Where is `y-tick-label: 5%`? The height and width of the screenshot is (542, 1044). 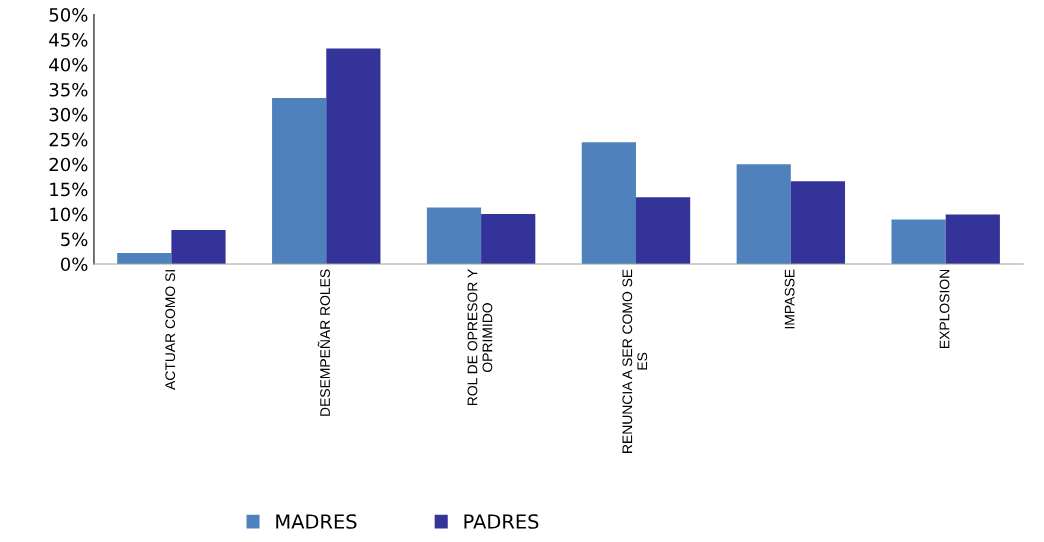 y-tick-label: 5% is located at coordinates (74, 239).